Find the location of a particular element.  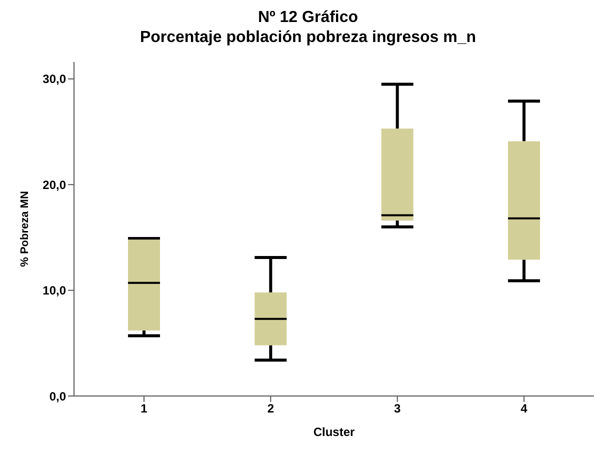

y-tick-label: 0,0 is located at coordinates (57, 396).